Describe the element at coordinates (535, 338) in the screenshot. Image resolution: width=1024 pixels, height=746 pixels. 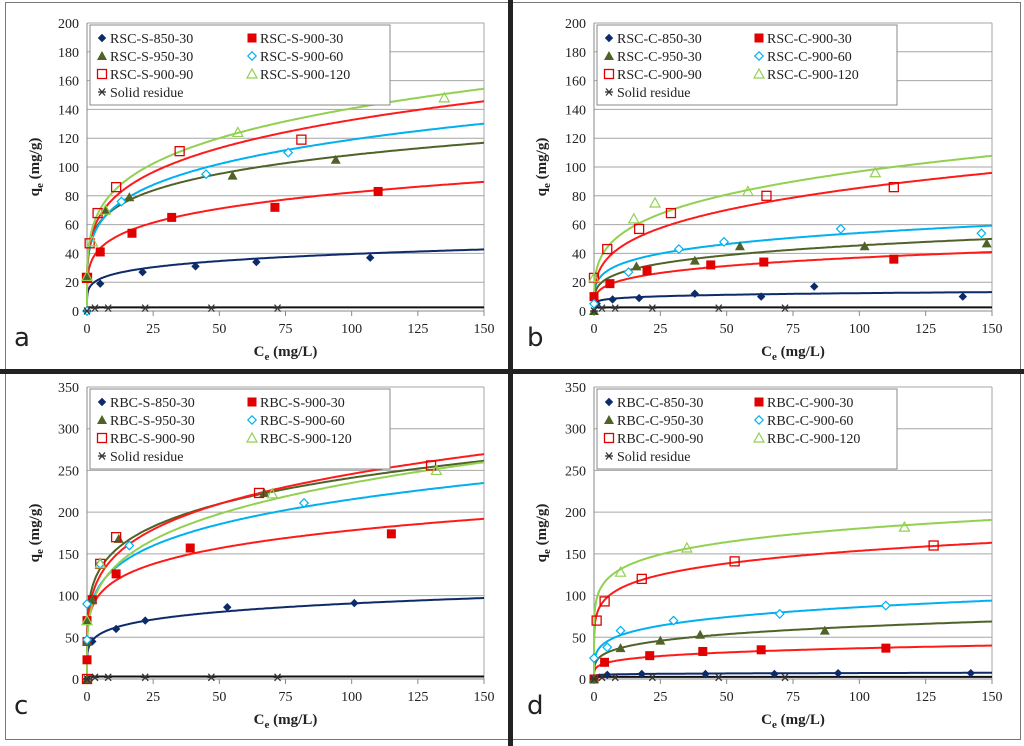
I see `panel-letter: b` at that location.